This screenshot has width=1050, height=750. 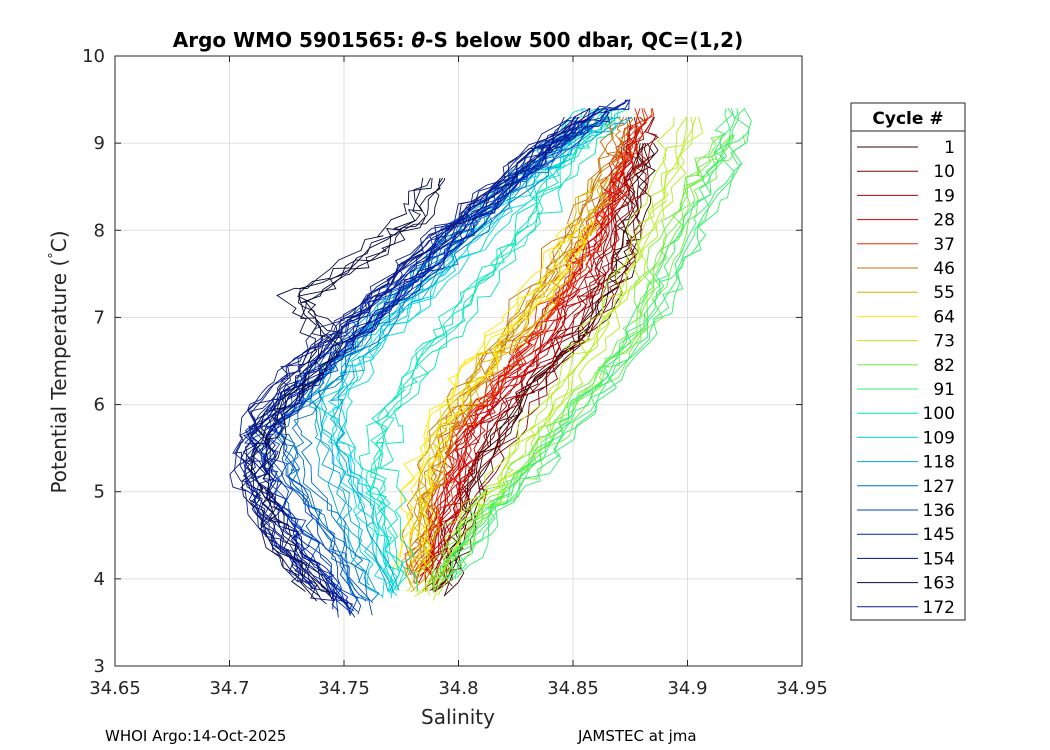 I want to click on legend-item: 163, so click(x=906, y=584).